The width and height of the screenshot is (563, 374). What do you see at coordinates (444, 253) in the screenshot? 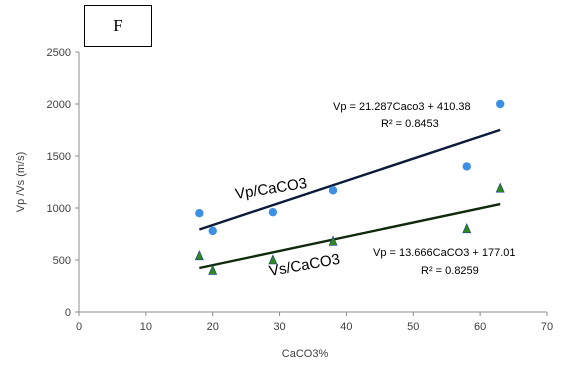
I see `vs-equation: Vp = 13.666CaCO3 + 177.01` at bounding box center [444, 253].